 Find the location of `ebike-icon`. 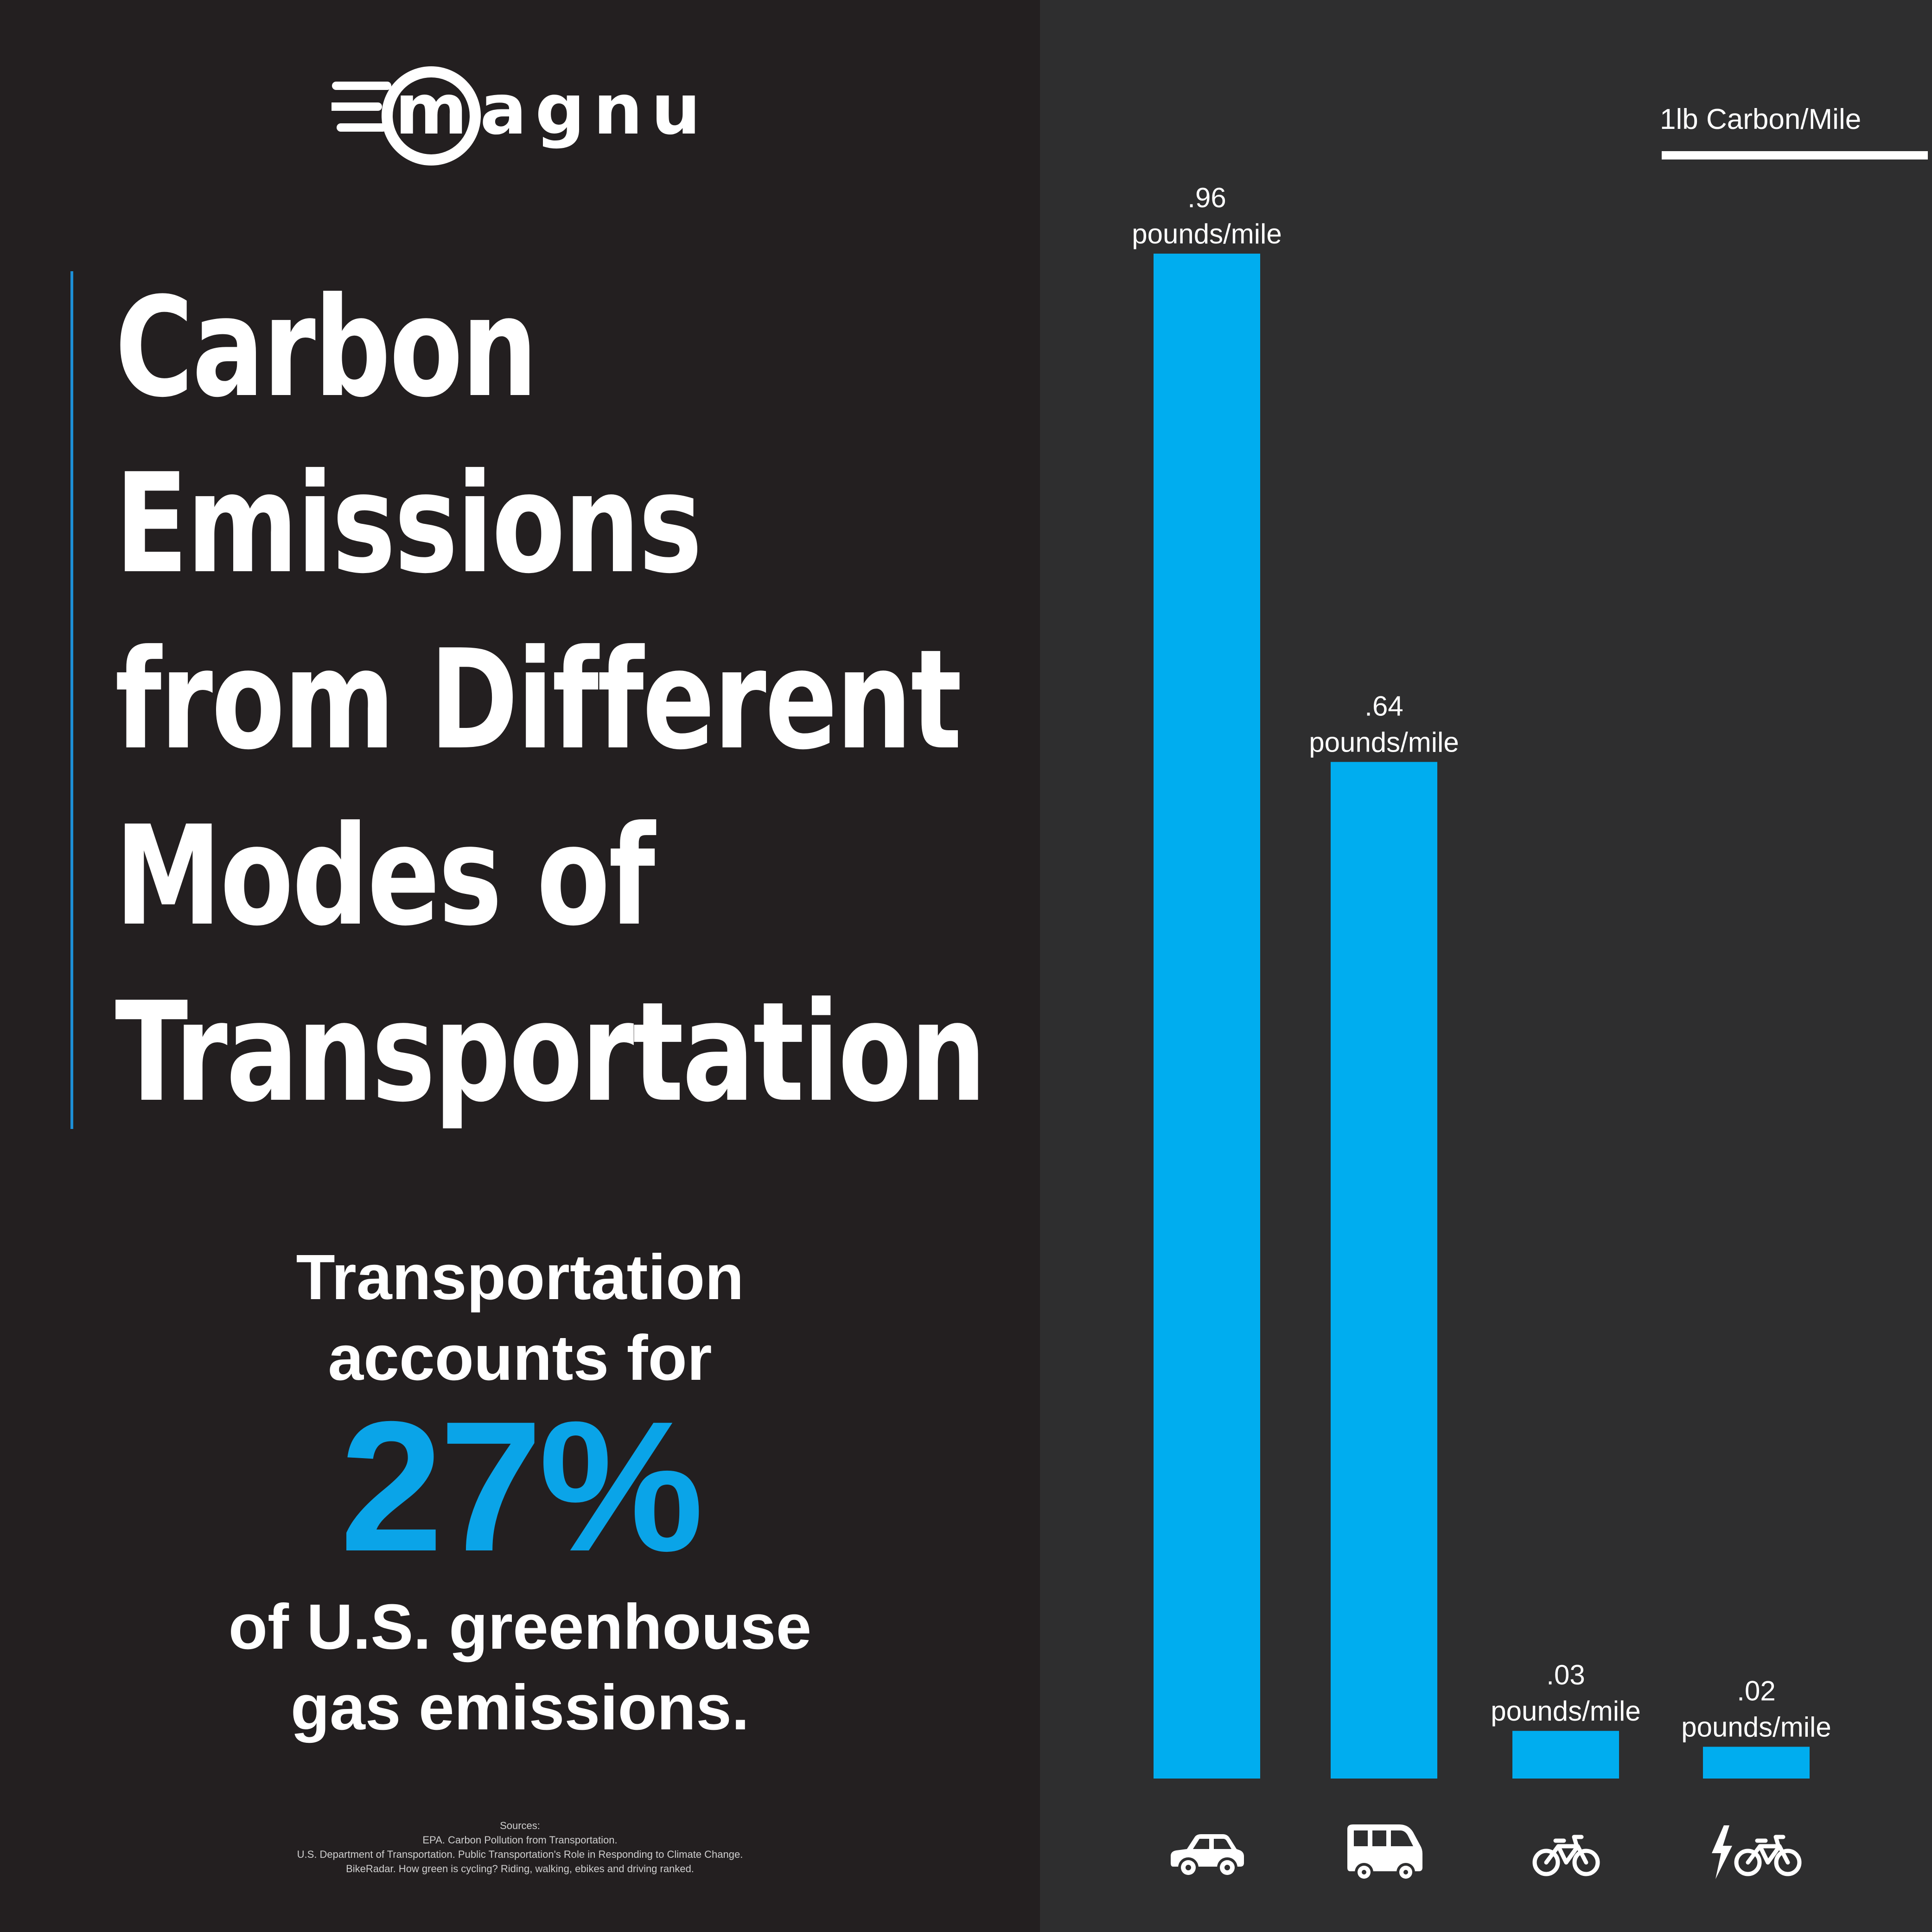

ebike-icon is located at coordinates (1757, 1852).